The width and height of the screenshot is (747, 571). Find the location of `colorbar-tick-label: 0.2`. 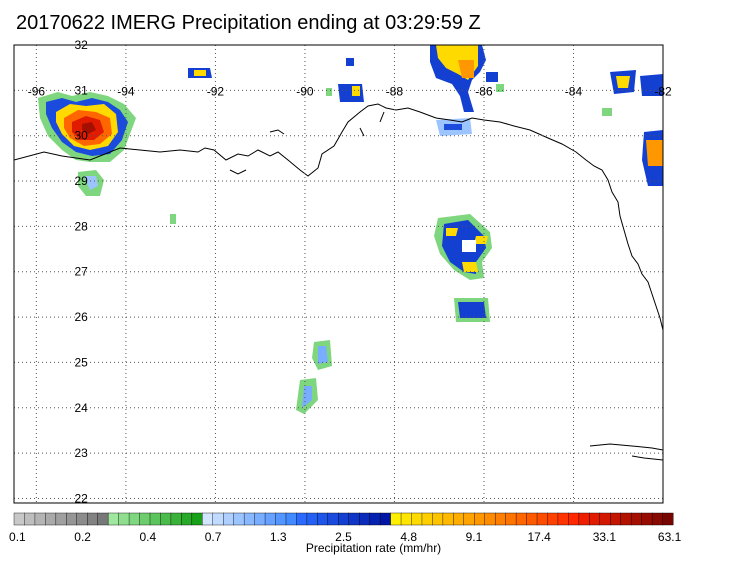

colorbar-tick-label: 0.2 is located at coordinates (82, 537).